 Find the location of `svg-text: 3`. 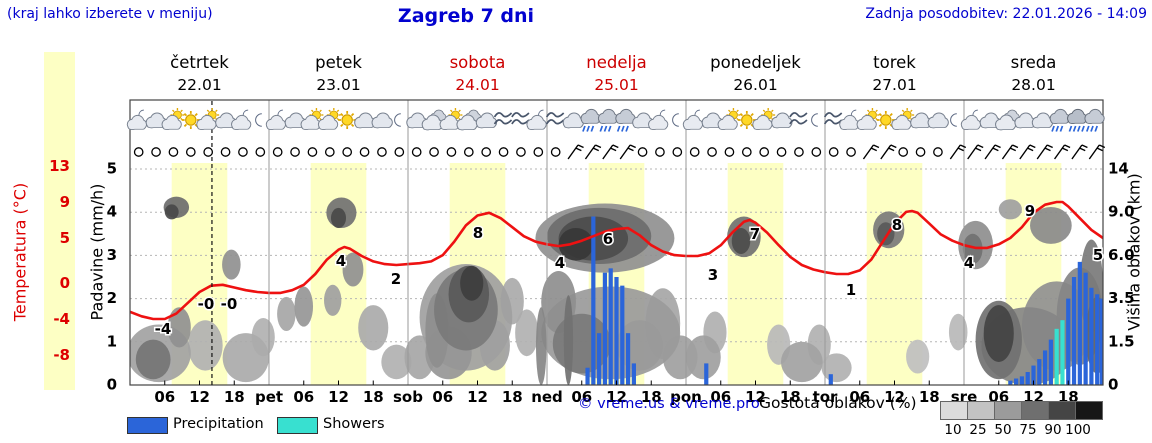

svg-text: 3 is located at coordinates (112, 255).